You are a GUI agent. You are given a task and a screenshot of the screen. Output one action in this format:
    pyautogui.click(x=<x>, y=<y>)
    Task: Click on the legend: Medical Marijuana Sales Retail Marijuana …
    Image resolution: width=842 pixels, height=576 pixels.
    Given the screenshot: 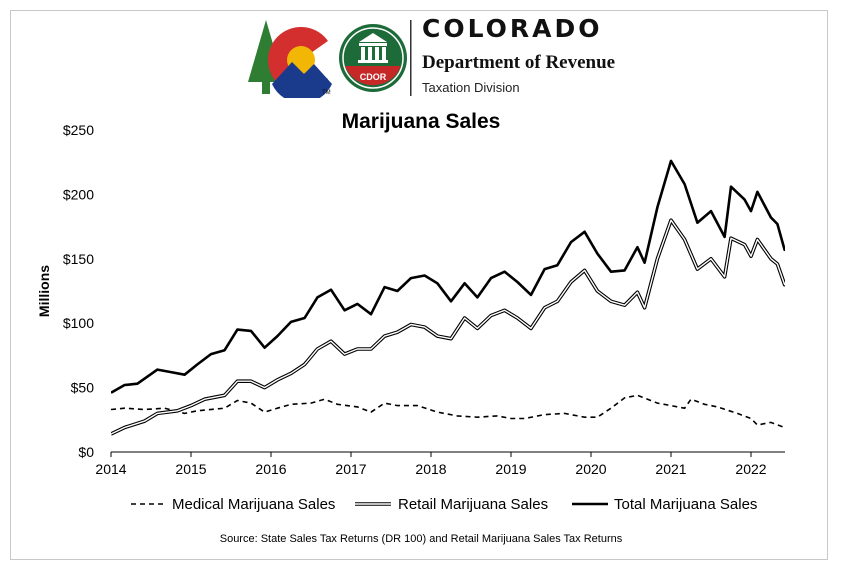 What is the action you would take?
    pyautogui.click(x=444, y=504)
    